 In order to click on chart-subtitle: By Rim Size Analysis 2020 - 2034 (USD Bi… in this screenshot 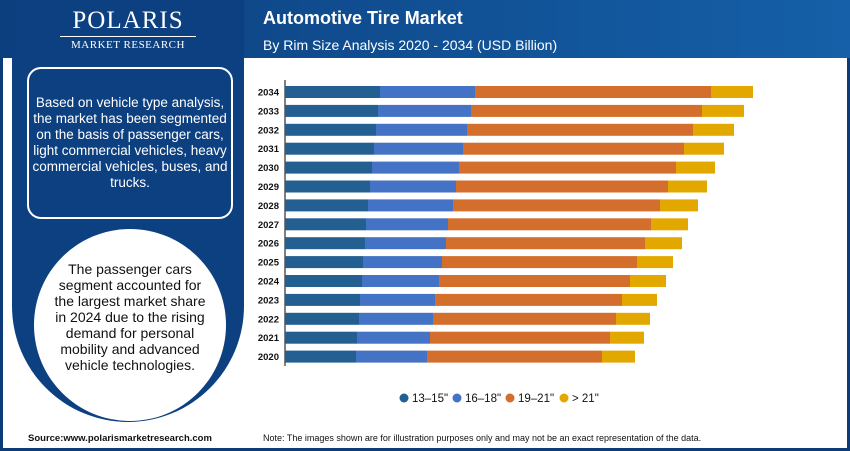, I will do `click(410, 45)`.